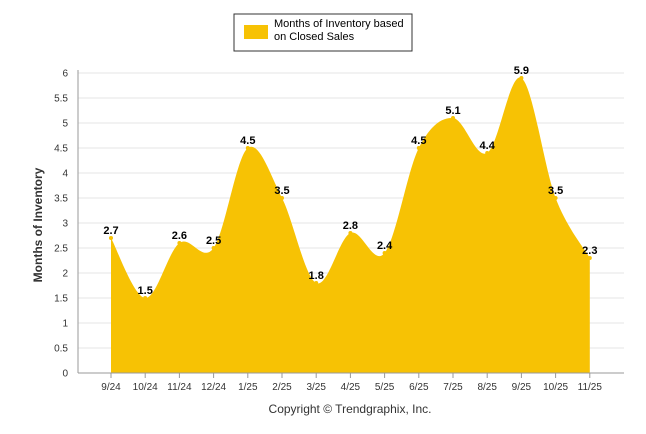  Describe the element at coordinates (61, 249) in the screenshot. I see `y-tick-label: 2.5` at that location.